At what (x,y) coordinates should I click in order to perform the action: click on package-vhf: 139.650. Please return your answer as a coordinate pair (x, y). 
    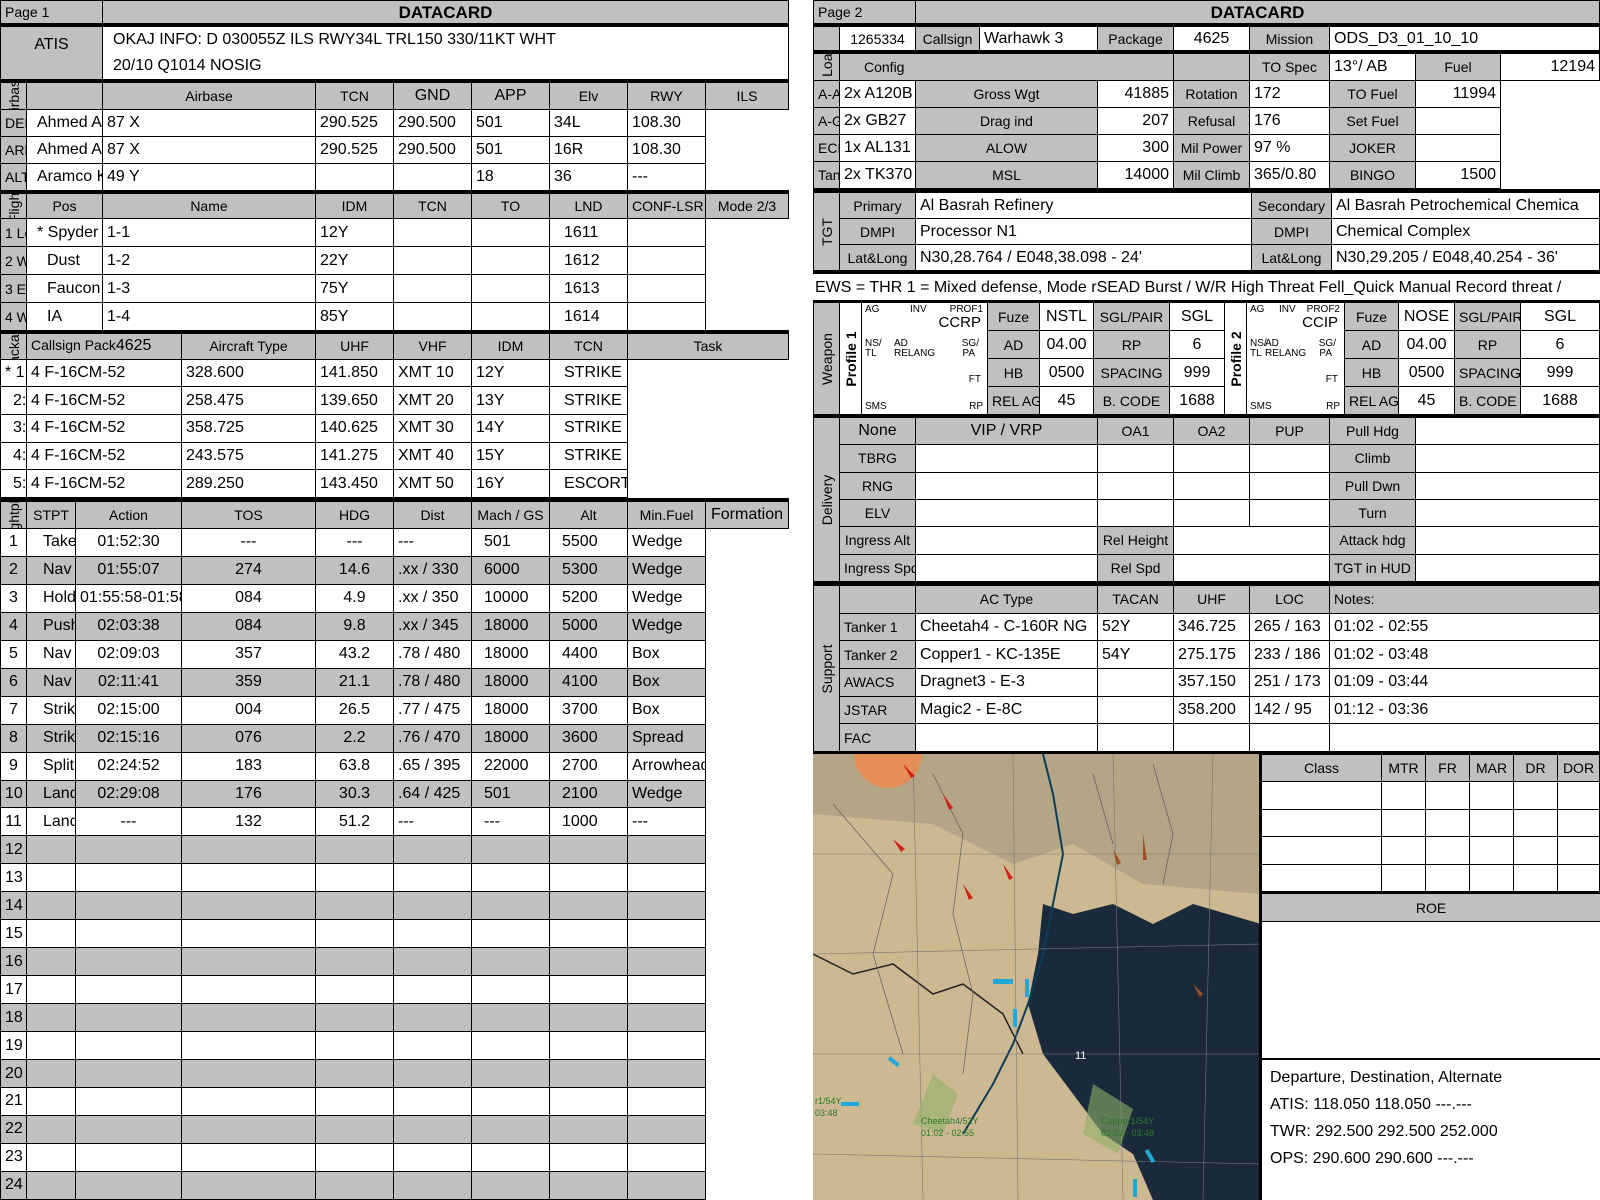
    Looking at the image, I should click on (354, 400).